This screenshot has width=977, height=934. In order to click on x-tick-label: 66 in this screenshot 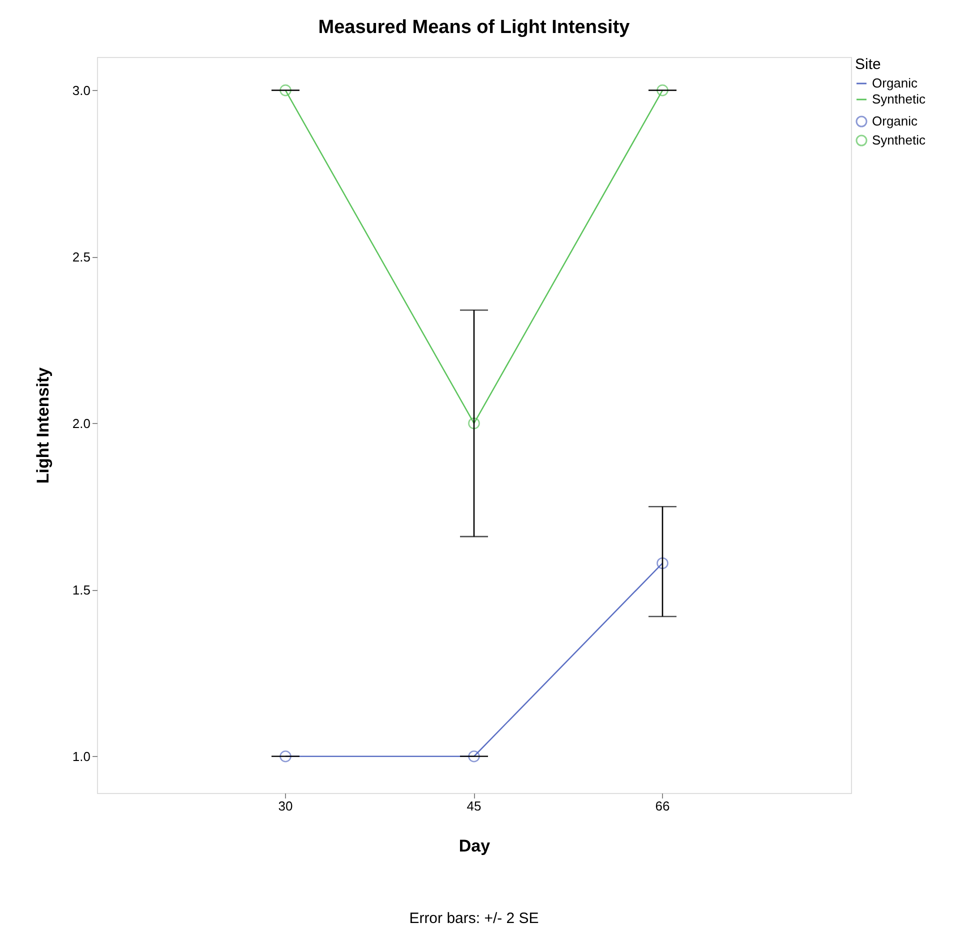, I will do `click(662, 806)`.